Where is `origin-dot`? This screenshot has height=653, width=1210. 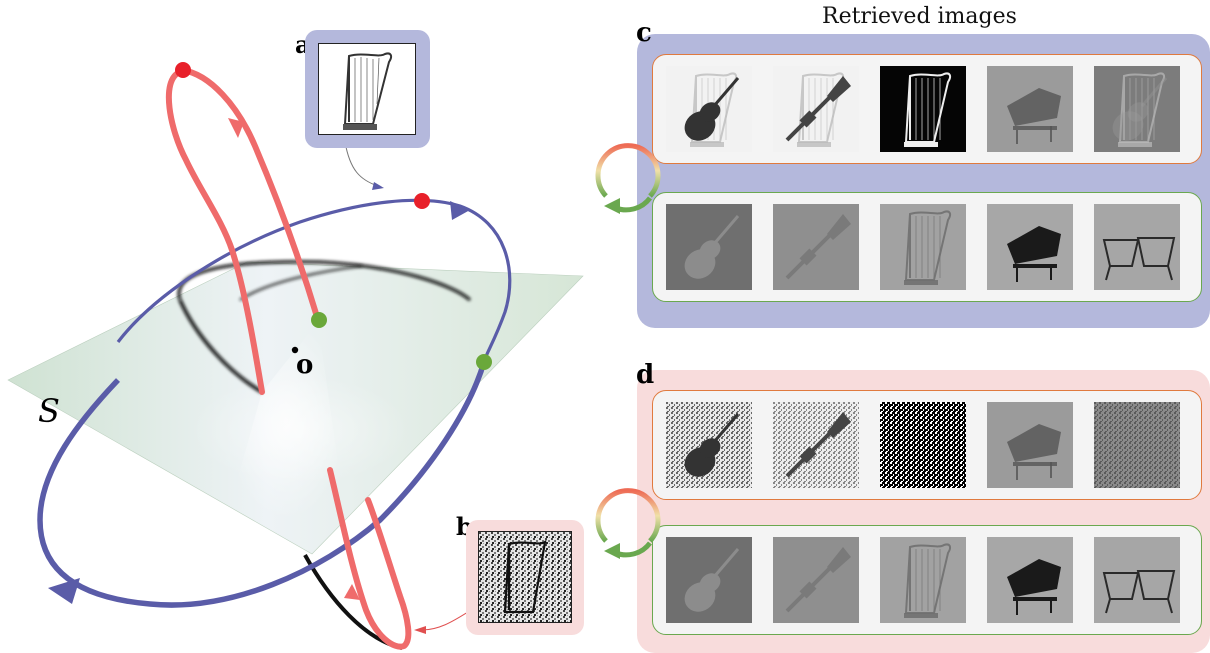
origin-dot is located at coordinates (295, 350).